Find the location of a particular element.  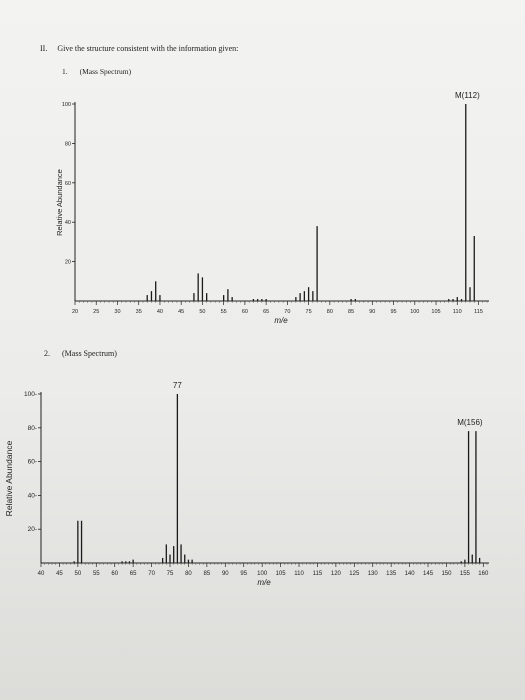

problem-1-heading: 1. (Mass Spectrum) is located at coordinates (96, 71).